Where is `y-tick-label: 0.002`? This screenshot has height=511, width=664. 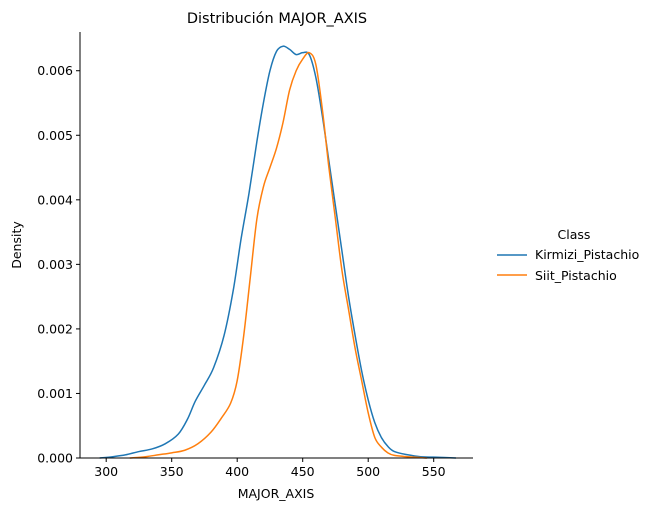 y-tick-label: 0.002 is located at coordinates (55, 328).